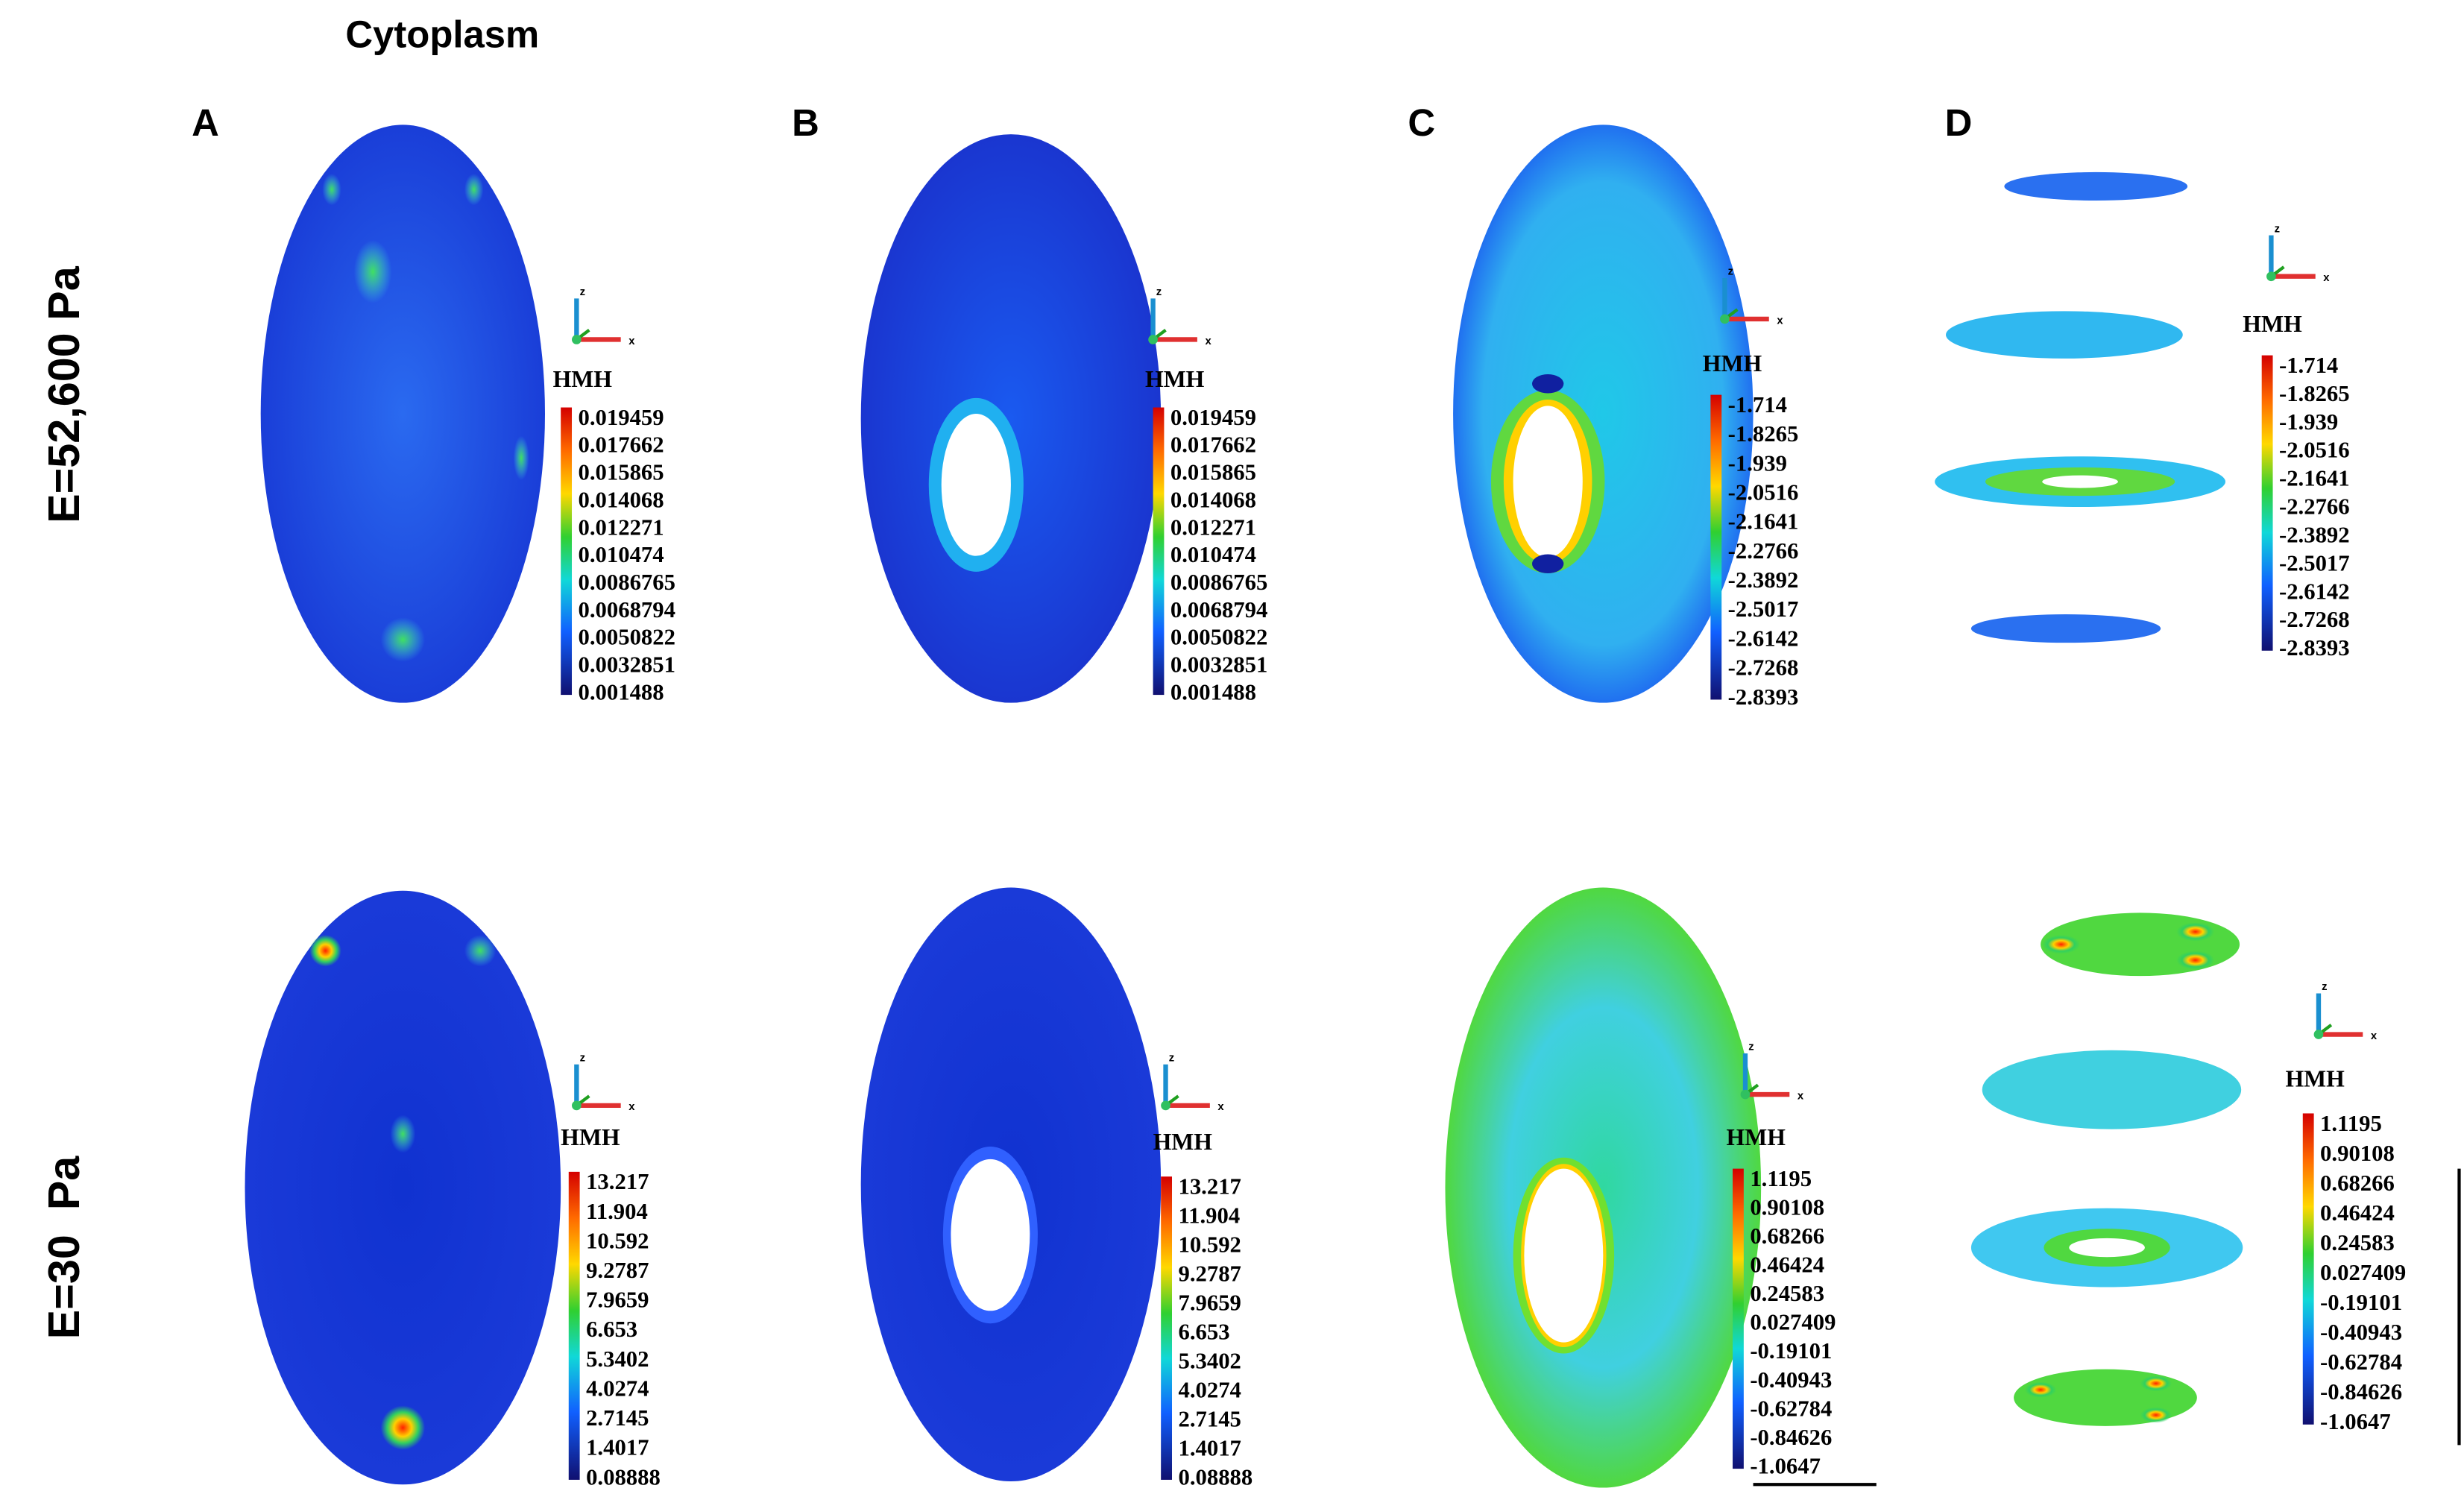 The image size is (2464, 1494). I want to click on colorbar-label: -1.714, so click(2308, 366).